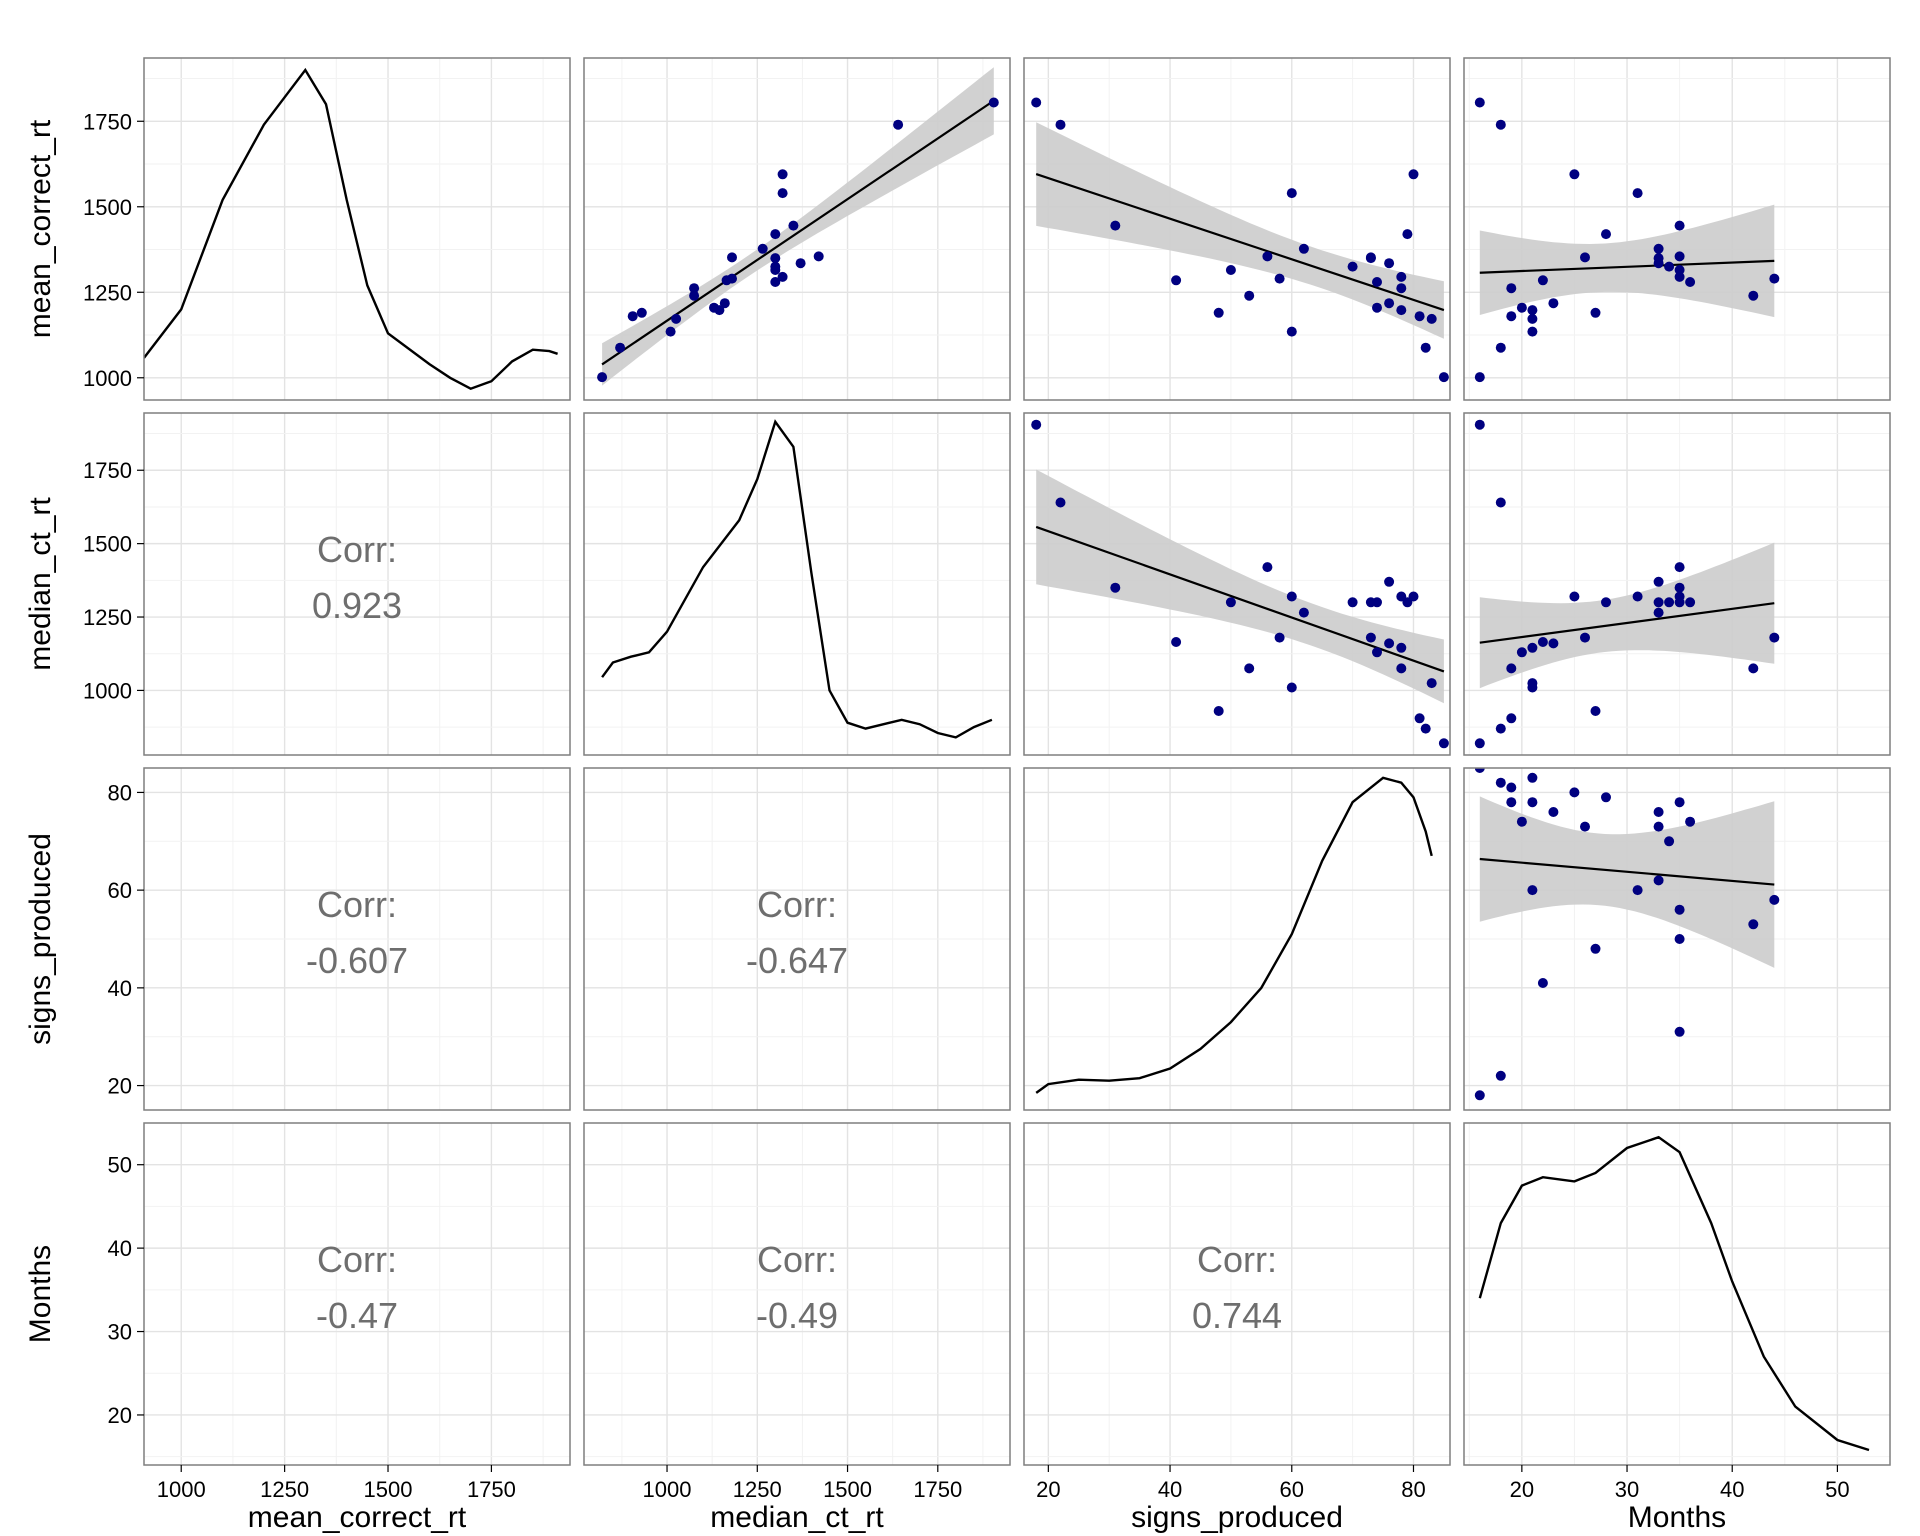  I want to click on y-tick-label: 30, so click(120, 1332).